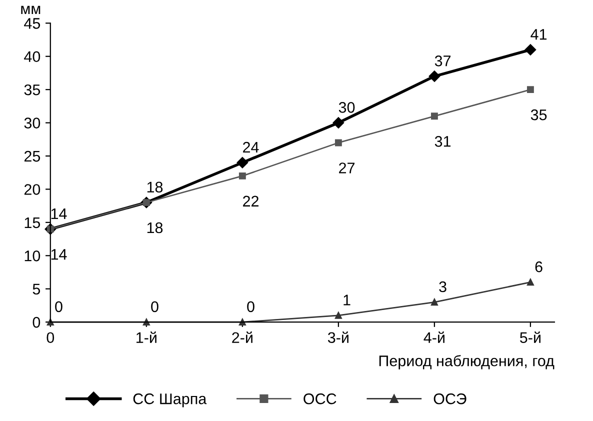  I want to click on y-tick-label: 20, so click(32, 189).